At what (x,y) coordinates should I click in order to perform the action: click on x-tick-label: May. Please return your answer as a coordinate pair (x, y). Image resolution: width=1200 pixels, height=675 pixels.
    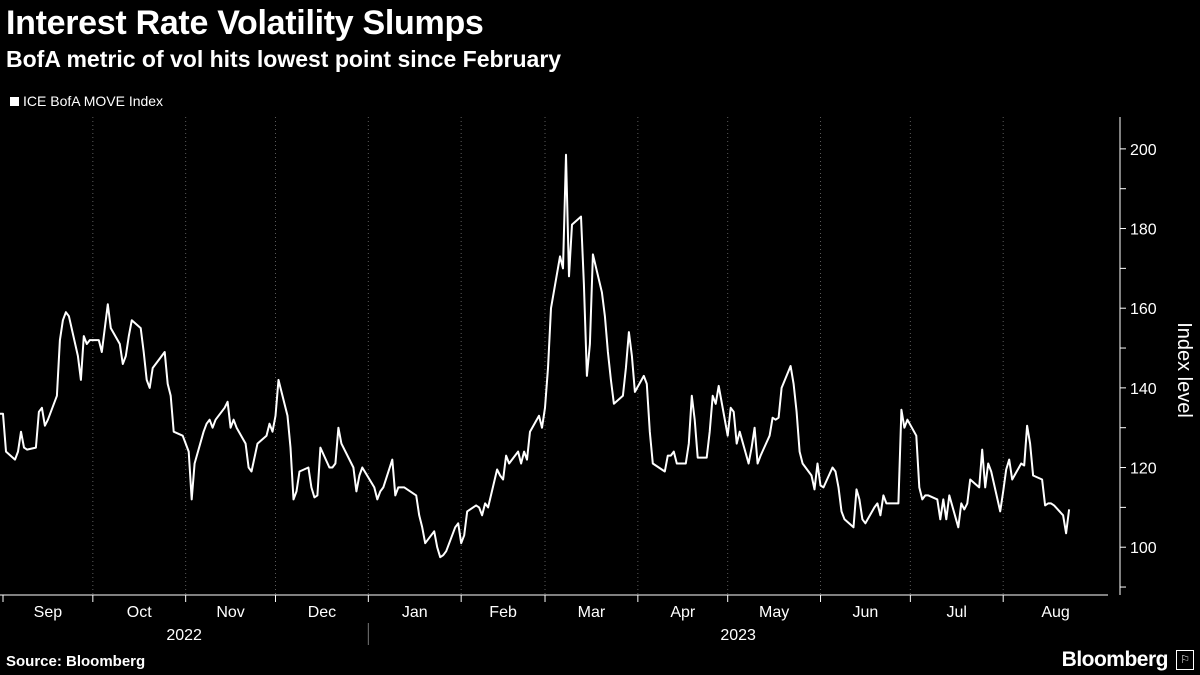
    Looking at the image, I should click on (774, 612).